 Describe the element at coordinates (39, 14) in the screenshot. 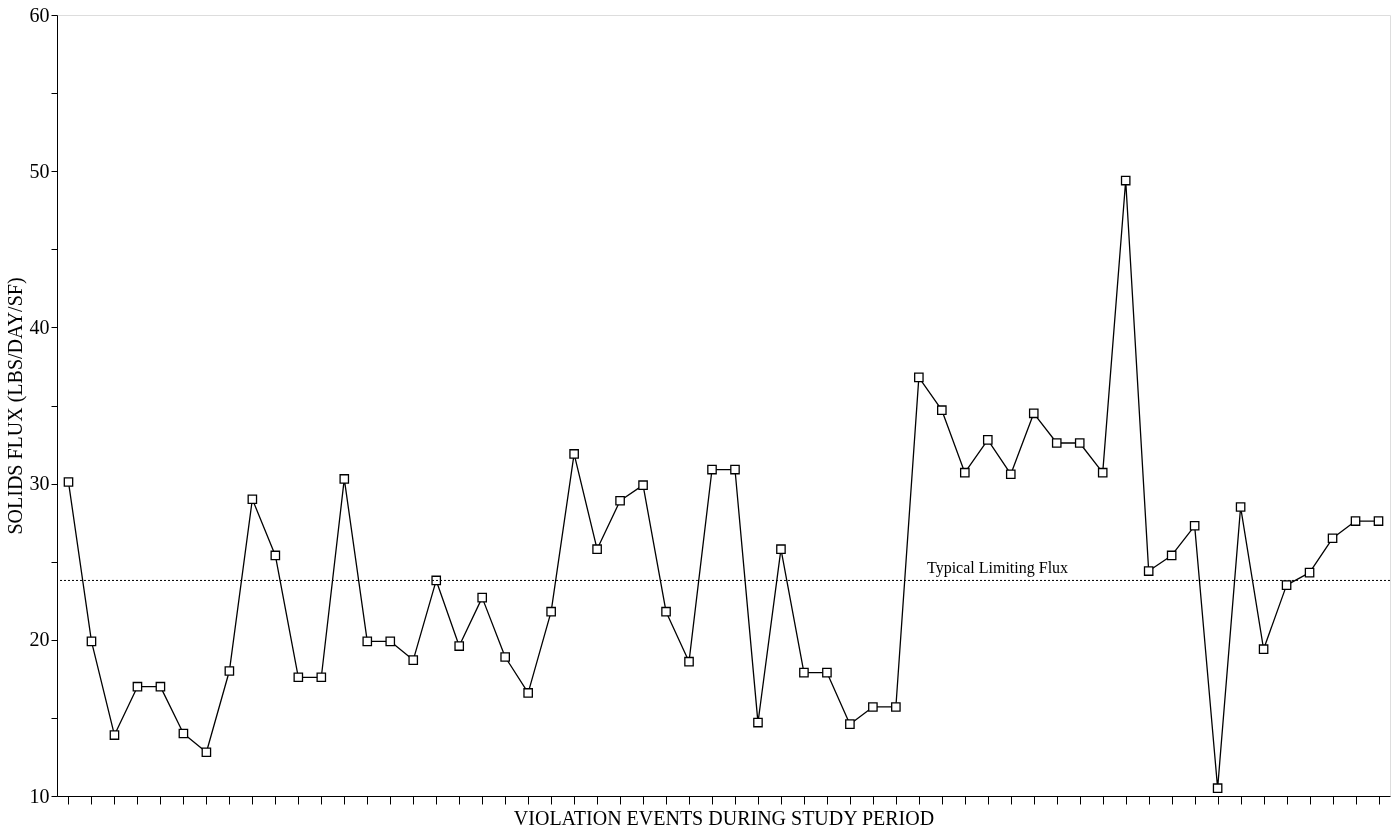

I see `y-tick-label: 60` at that location.